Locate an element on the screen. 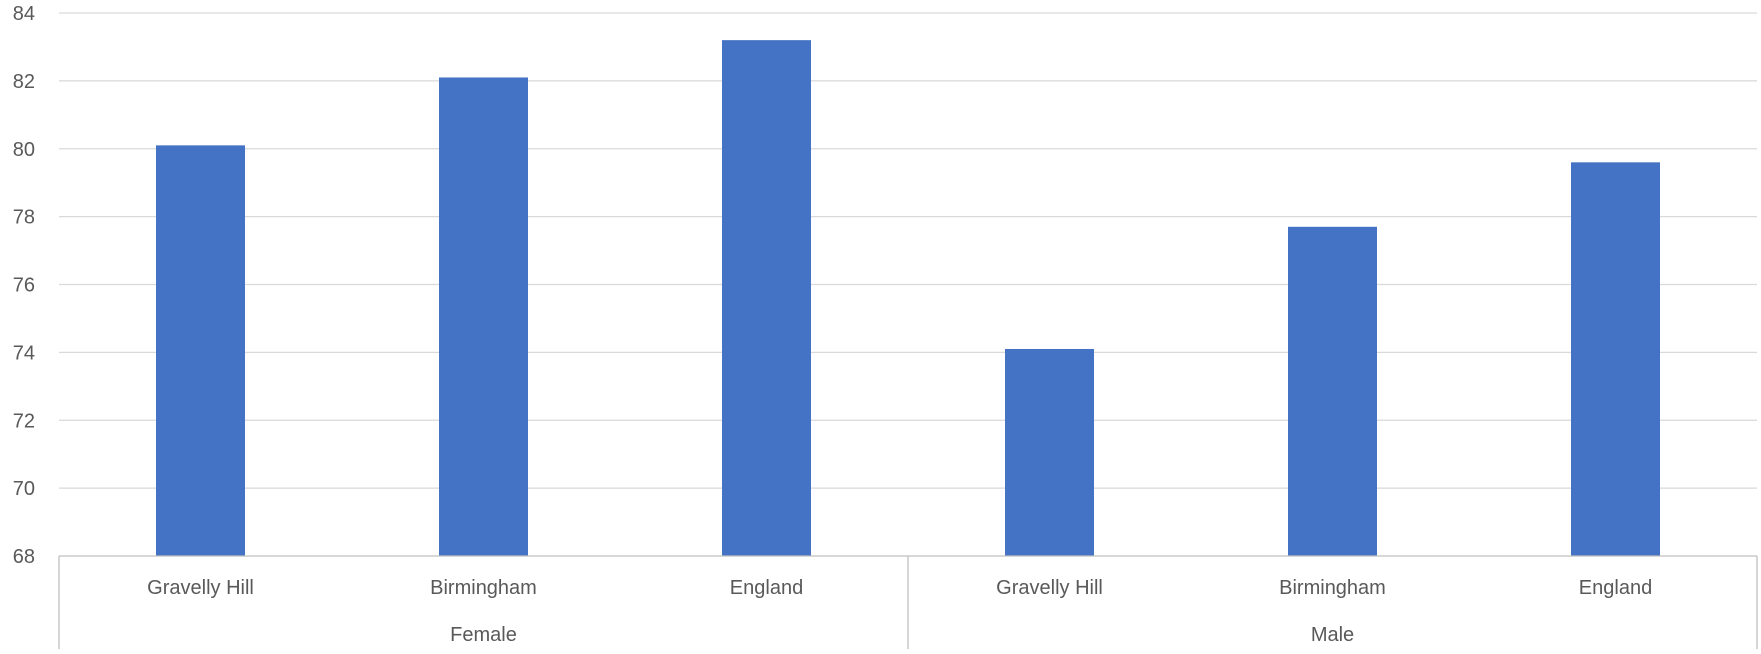 Image resolution: width=1761 pixels, height=654 pixels. y-tick-label: 70 is located at coordinates (24, 489).